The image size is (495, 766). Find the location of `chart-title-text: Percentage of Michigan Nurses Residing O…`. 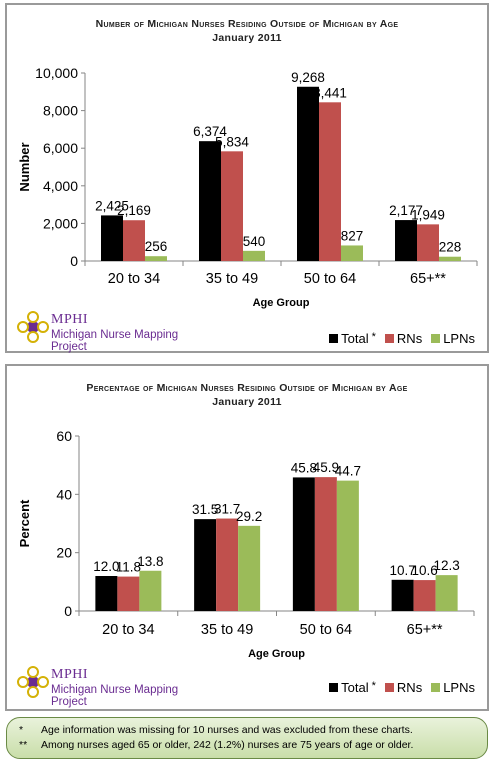

chart-title-text: Percentage of Michigan Nurses Residing O… is located at coordinates (247, 388).